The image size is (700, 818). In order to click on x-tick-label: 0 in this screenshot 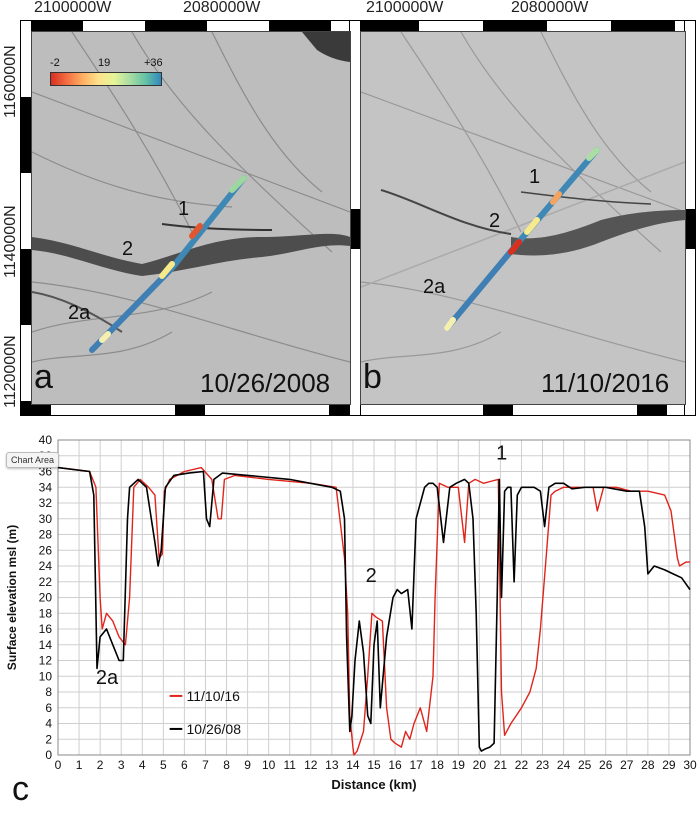, I will do `click(58, 765)`.